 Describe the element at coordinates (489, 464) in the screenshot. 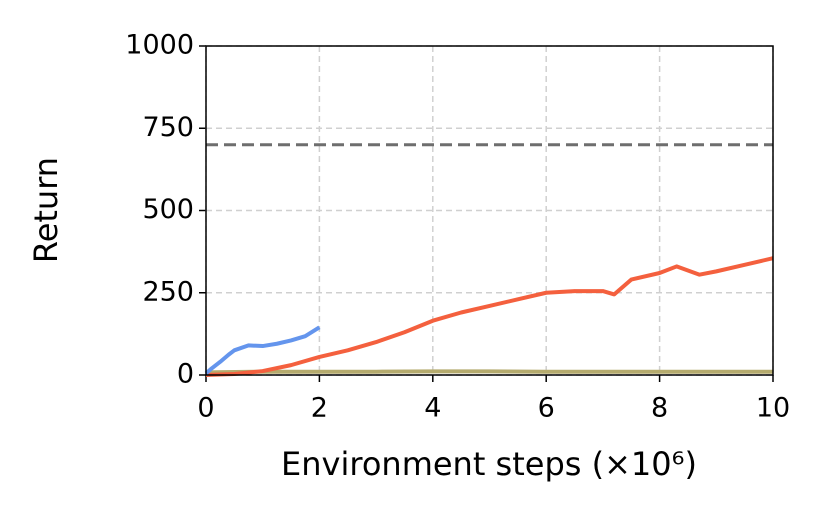

I see `x-axis-label: Environment steps (×10⁶)` at that location.